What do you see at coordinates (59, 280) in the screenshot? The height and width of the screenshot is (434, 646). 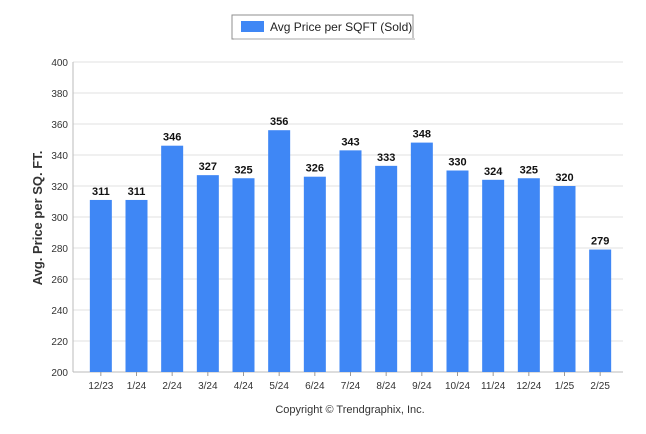 I see `y-tick-label: 260` at bounding box center [59, 280].